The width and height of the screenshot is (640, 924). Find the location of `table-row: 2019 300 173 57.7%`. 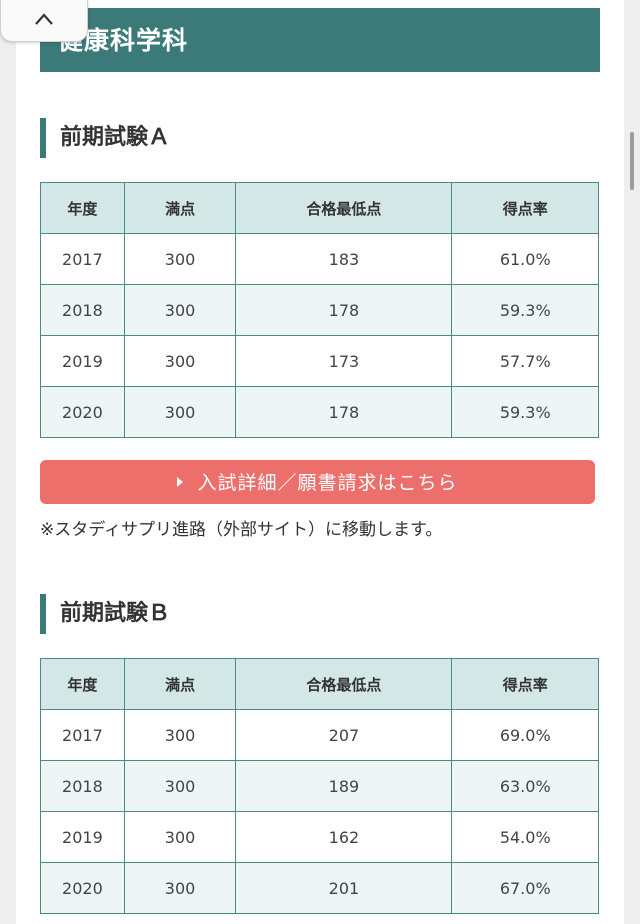

table-row: 2019 300 173 57.7% is located at coordinates (319, 361).